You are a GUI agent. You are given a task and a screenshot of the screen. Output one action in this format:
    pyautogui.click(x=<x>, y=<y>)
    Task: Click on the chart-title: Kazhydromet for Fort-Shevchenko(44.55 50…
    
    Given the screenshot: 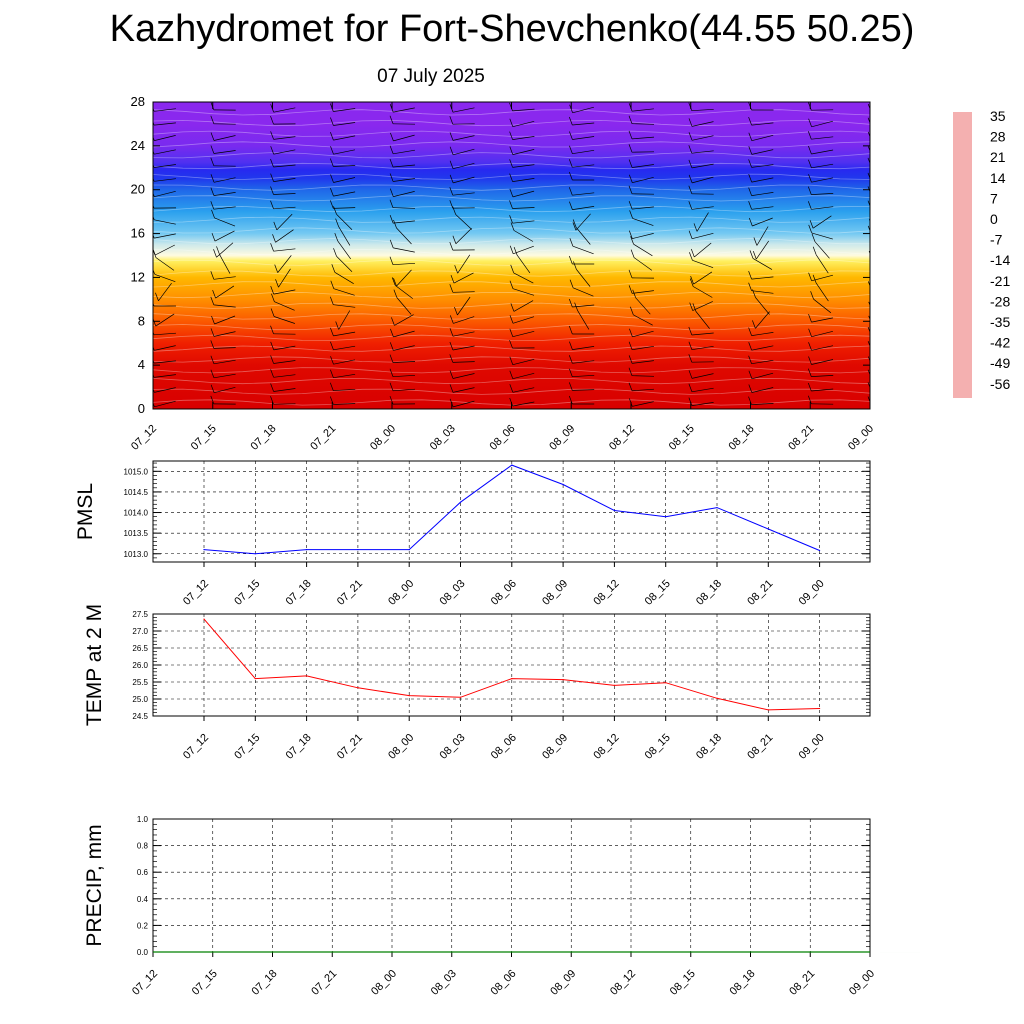 What is the action you would take?
    pyautogui.click(x=512, y=29)
    